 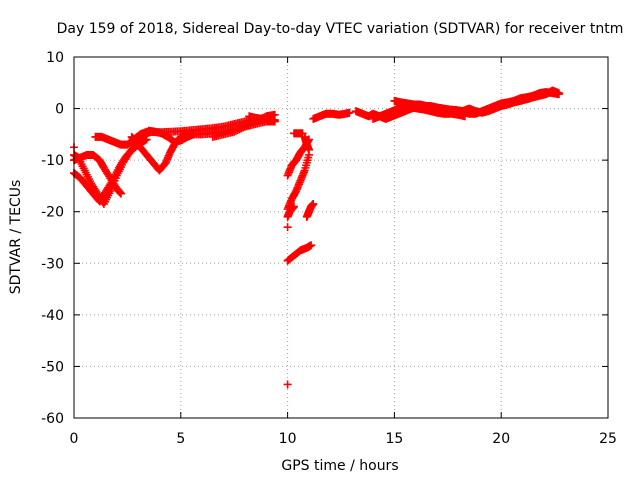 What do you see at coordinates (59, 110) in the screenshot?
I see `y-tick-label: 0` at bounding box center [59, 110].